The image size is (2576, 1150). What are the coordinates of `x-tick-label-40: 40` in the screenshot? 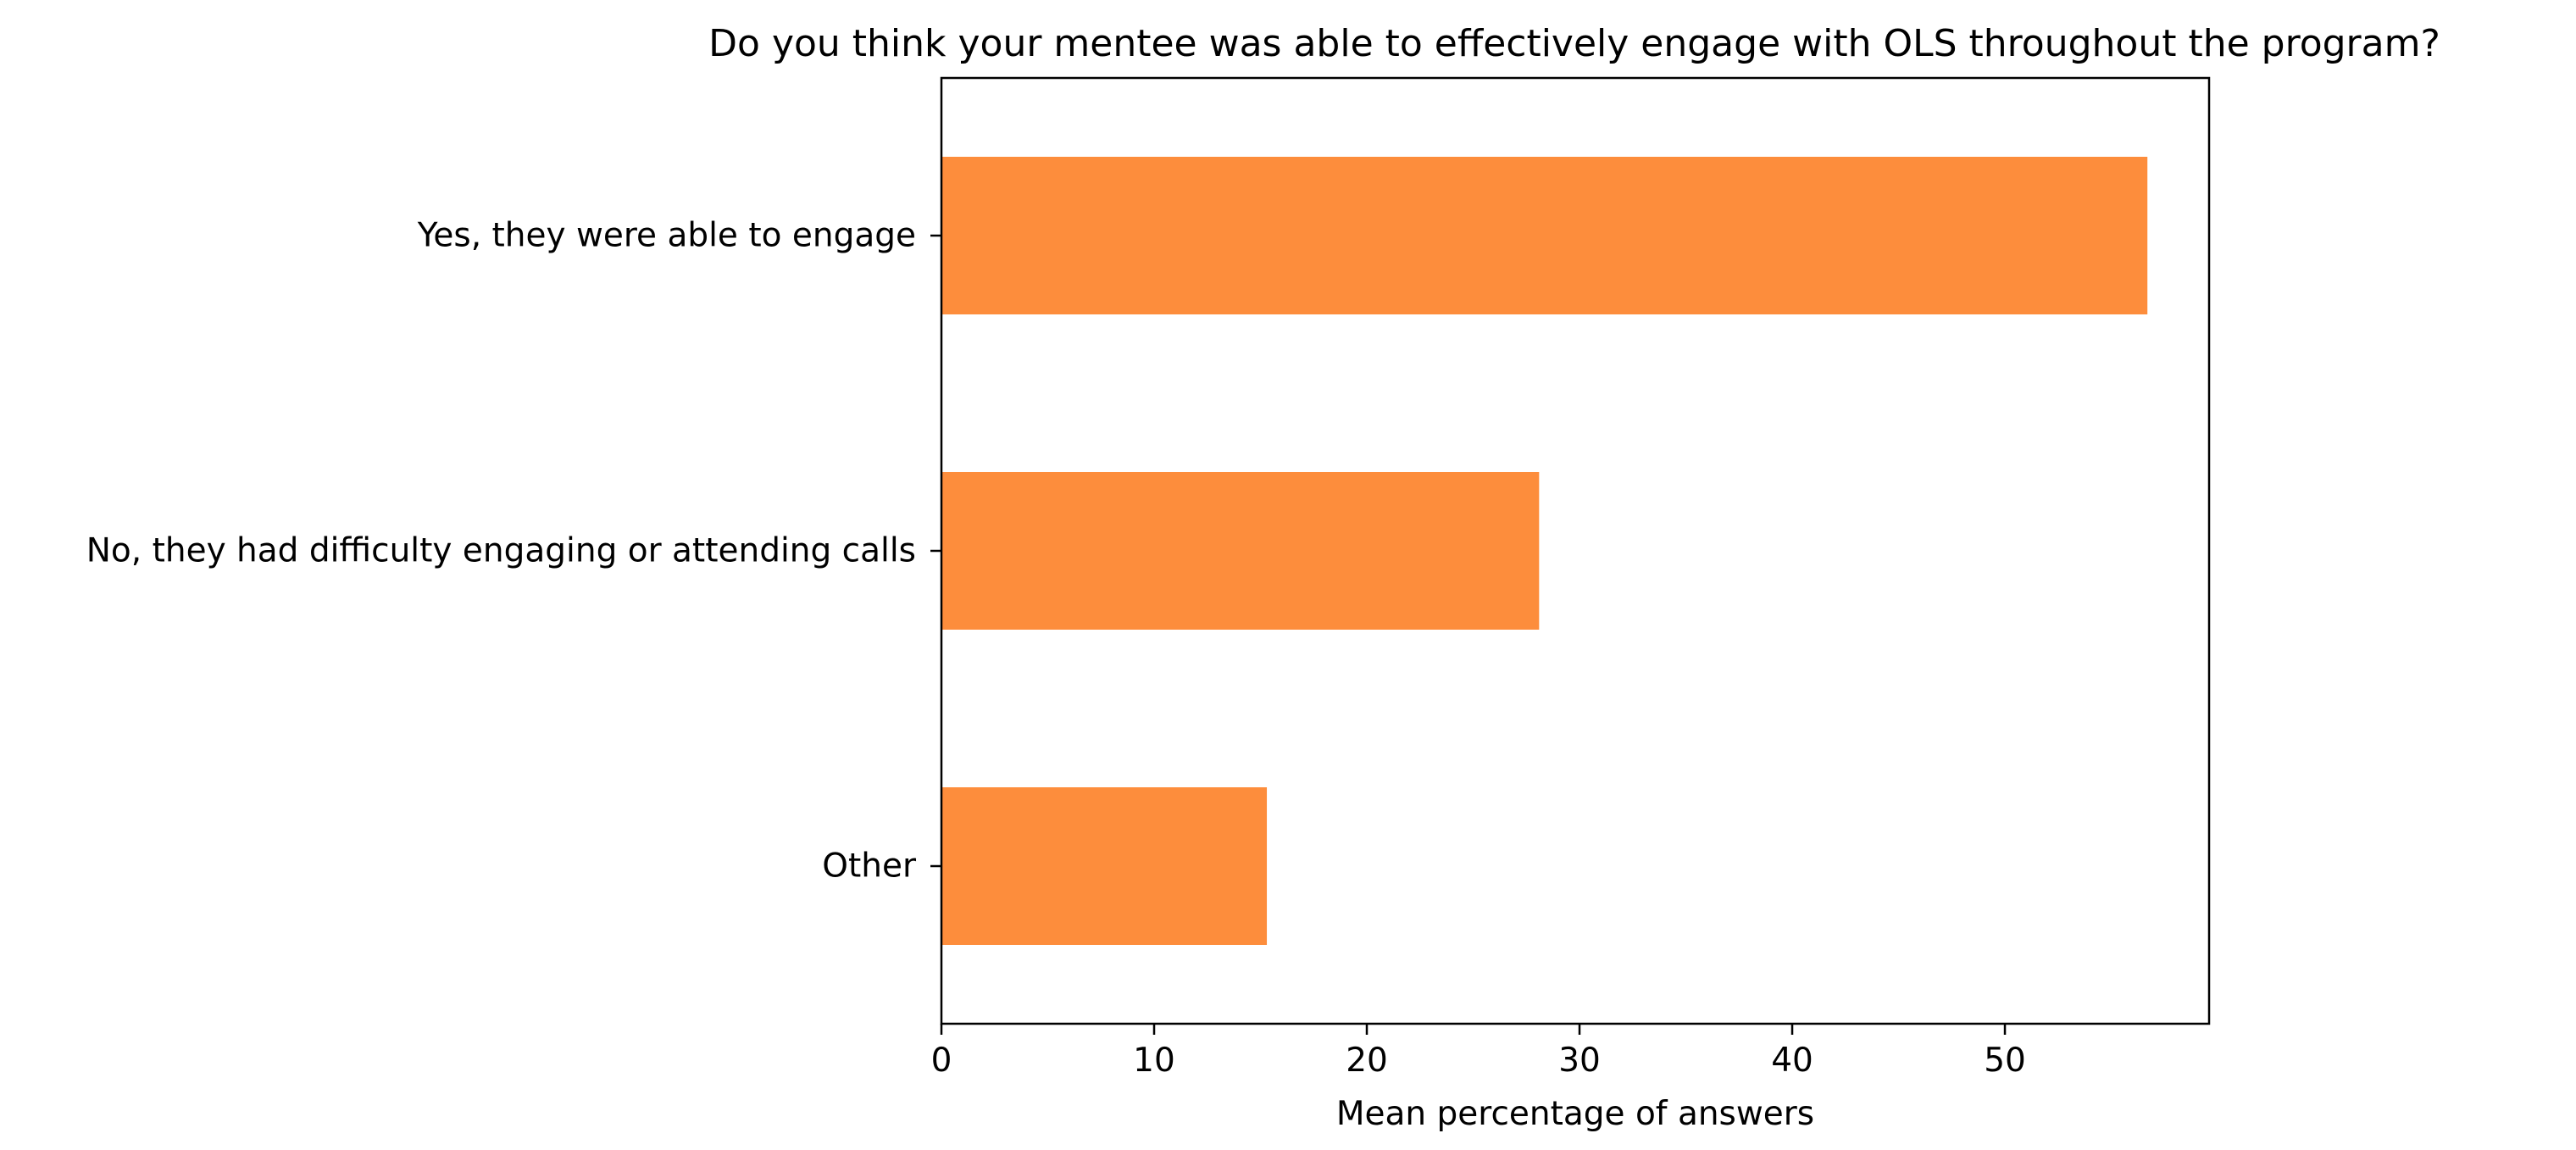 It's located at (1792, 1061).